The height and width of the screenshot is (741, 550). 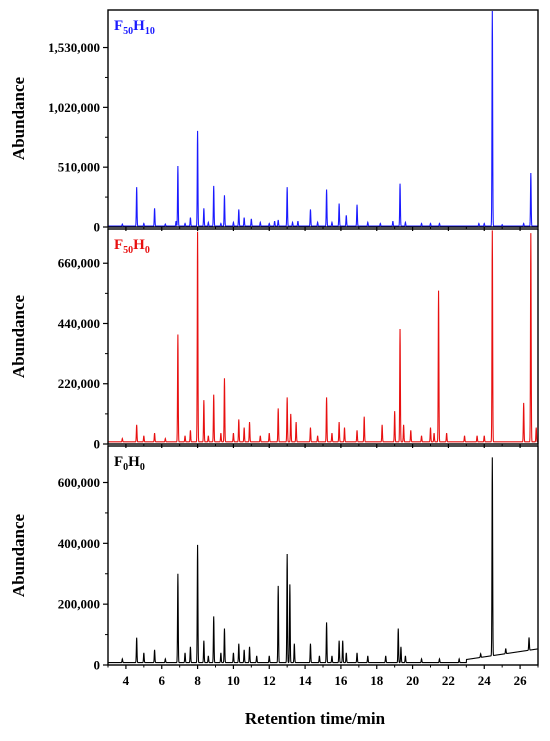 What do you see at coordinates (74, 107) in the screenshot?
I see `y-tick-label: 1,020,000` at bounding box center [74, 107].